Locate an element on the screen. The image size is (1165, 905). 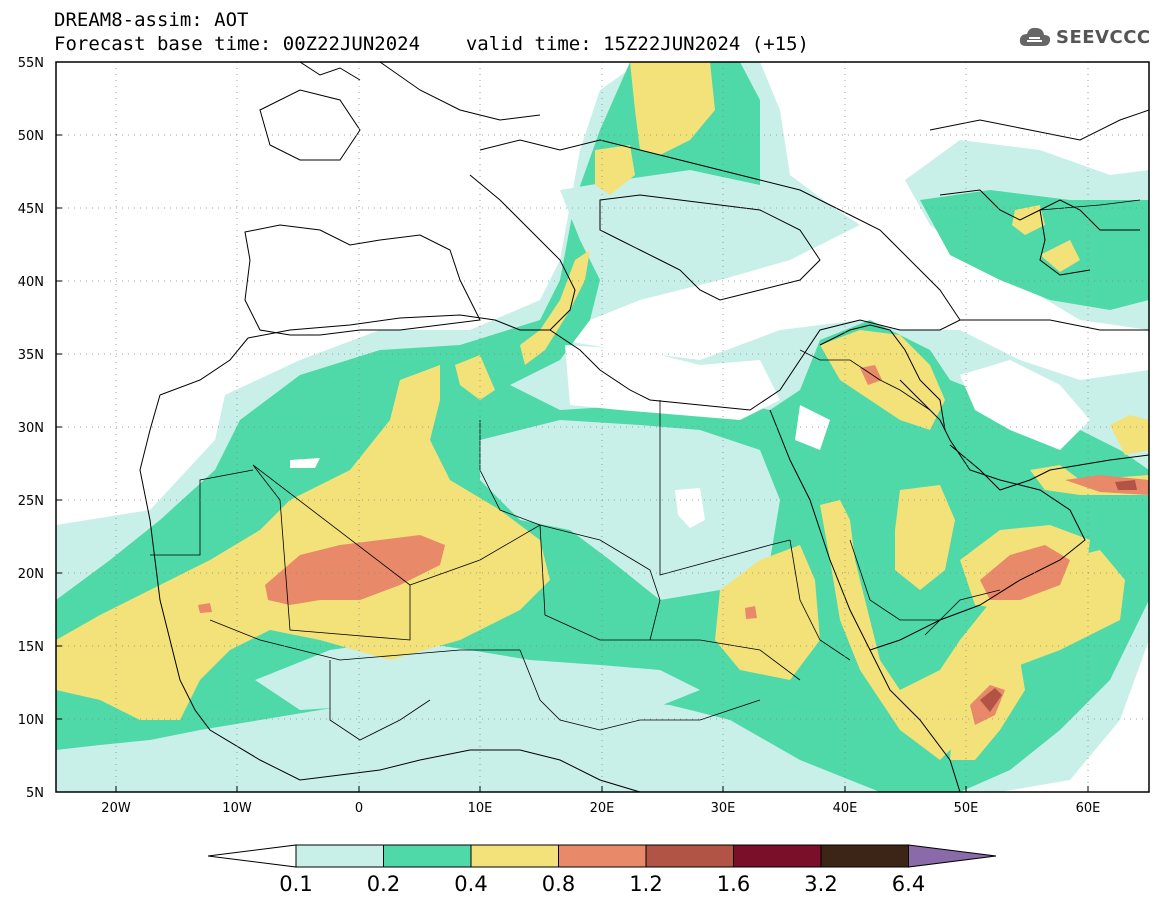
lat-label: 50N is located at coordinates (31, 136).